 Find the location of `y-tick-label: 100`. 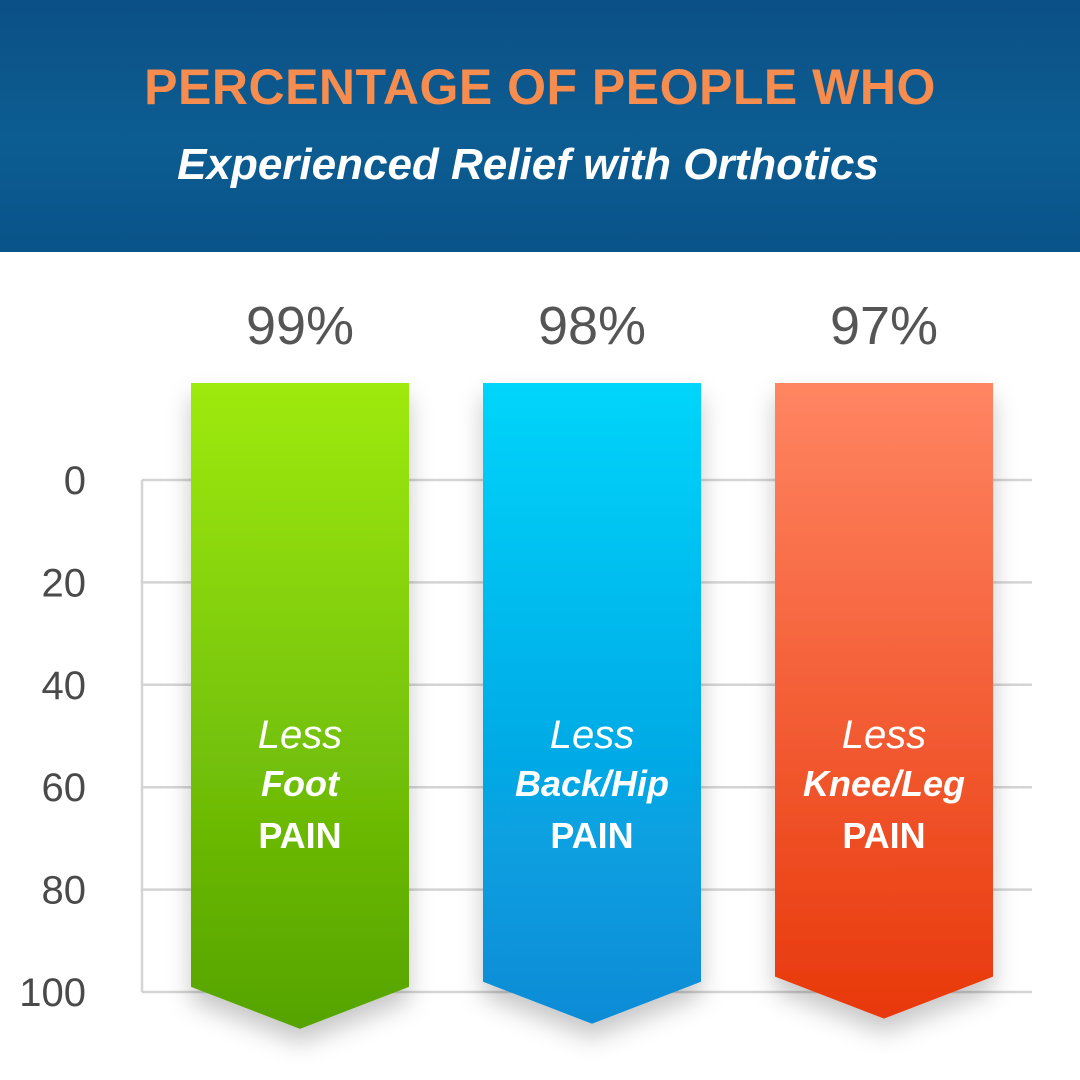

y-tick-label: 100 is located at coordinates (52, 993).